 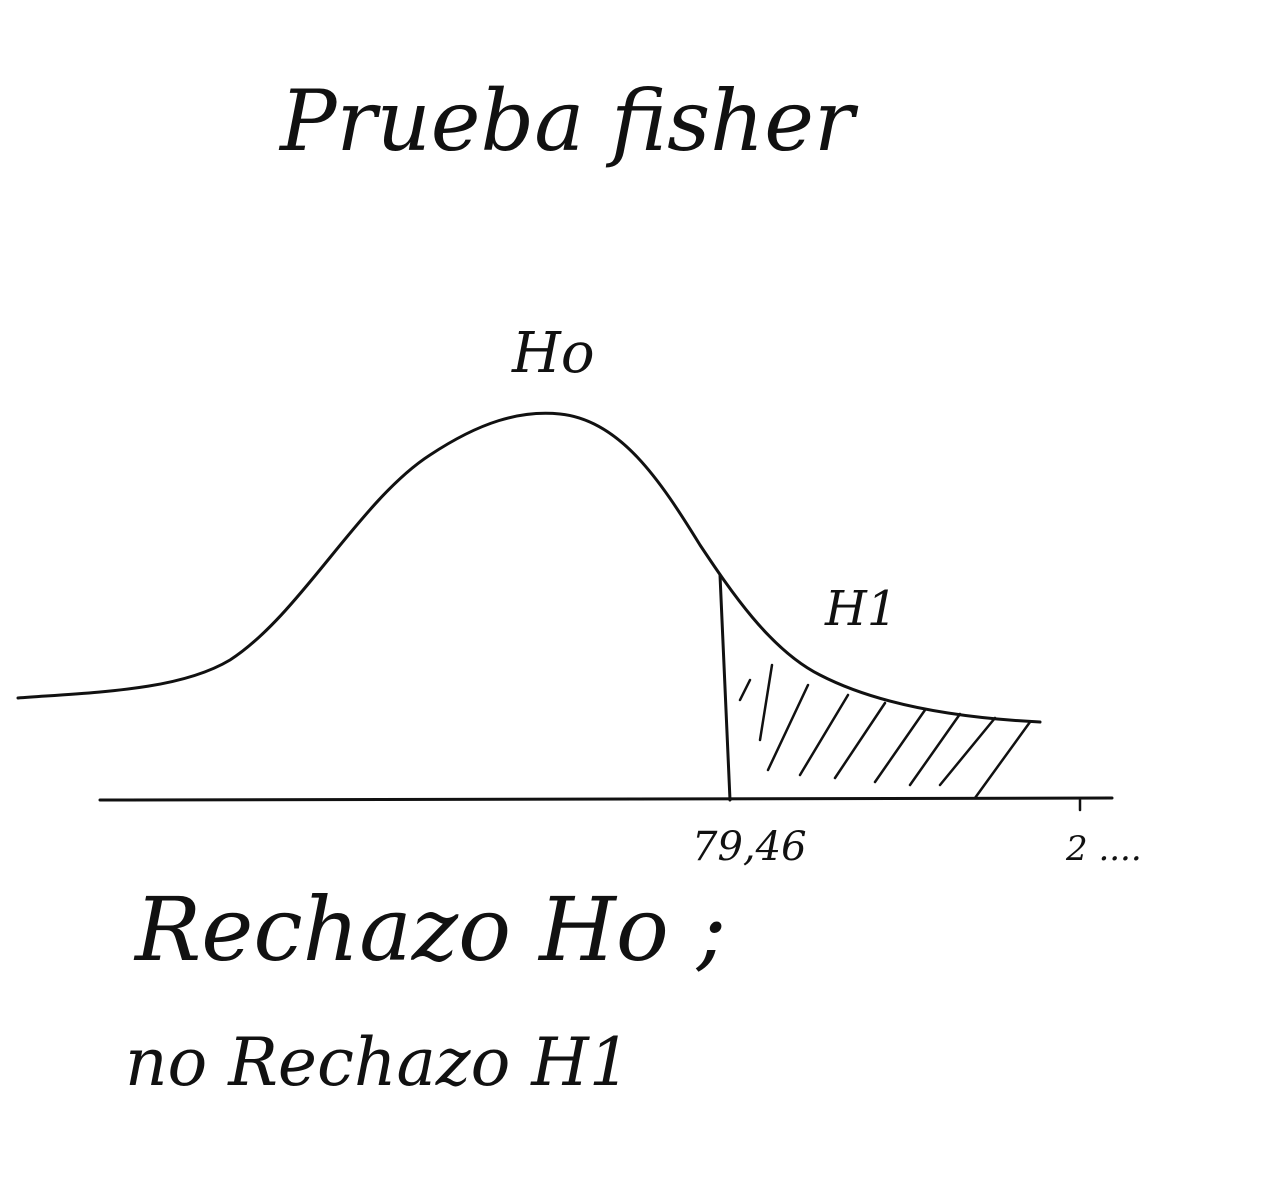 I want to click on h1-label: H1, so click(x=860, y=609).